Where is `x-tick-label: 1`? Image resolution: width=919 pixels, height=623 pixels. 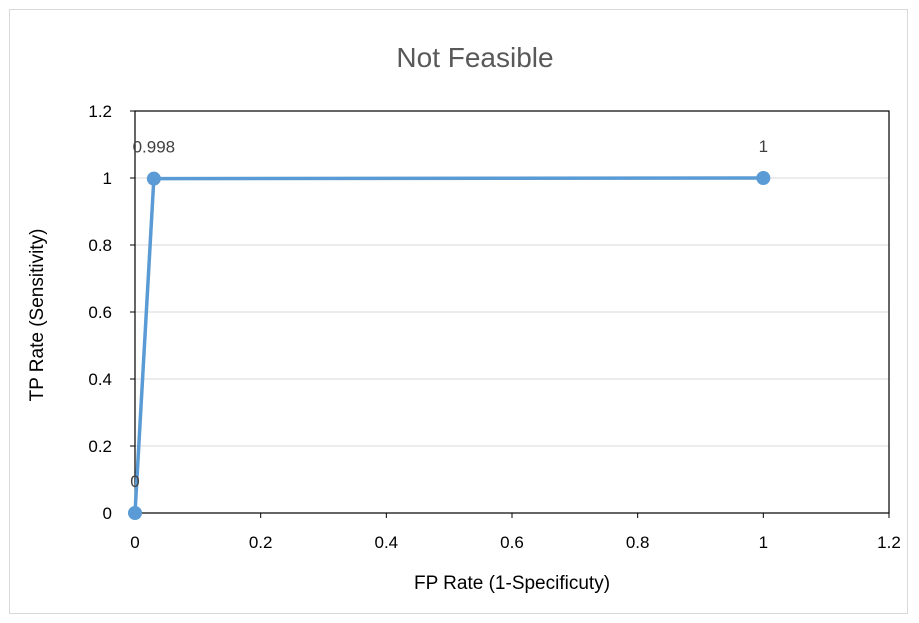
x-tick-label: 1 is located at coordinates (763, 542).